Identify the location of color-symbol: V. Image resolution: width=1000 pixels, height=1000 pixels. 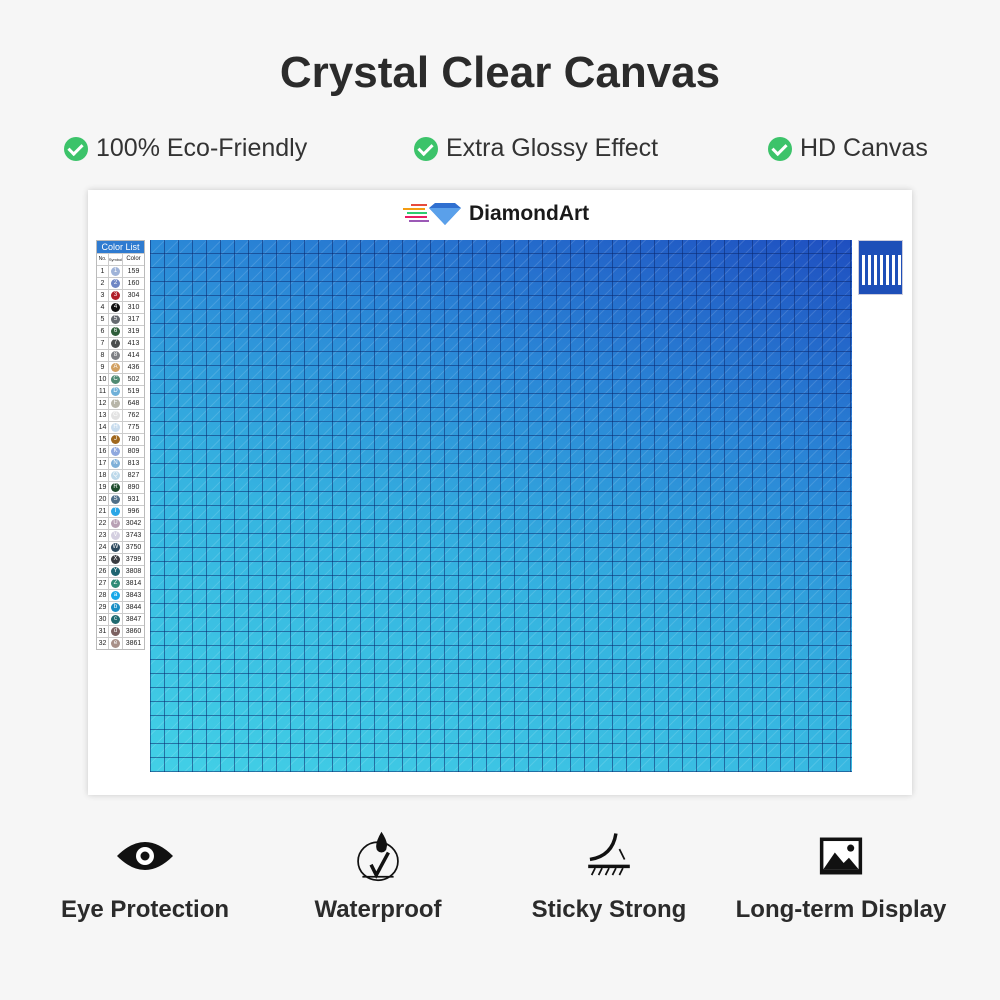
(116, 535).